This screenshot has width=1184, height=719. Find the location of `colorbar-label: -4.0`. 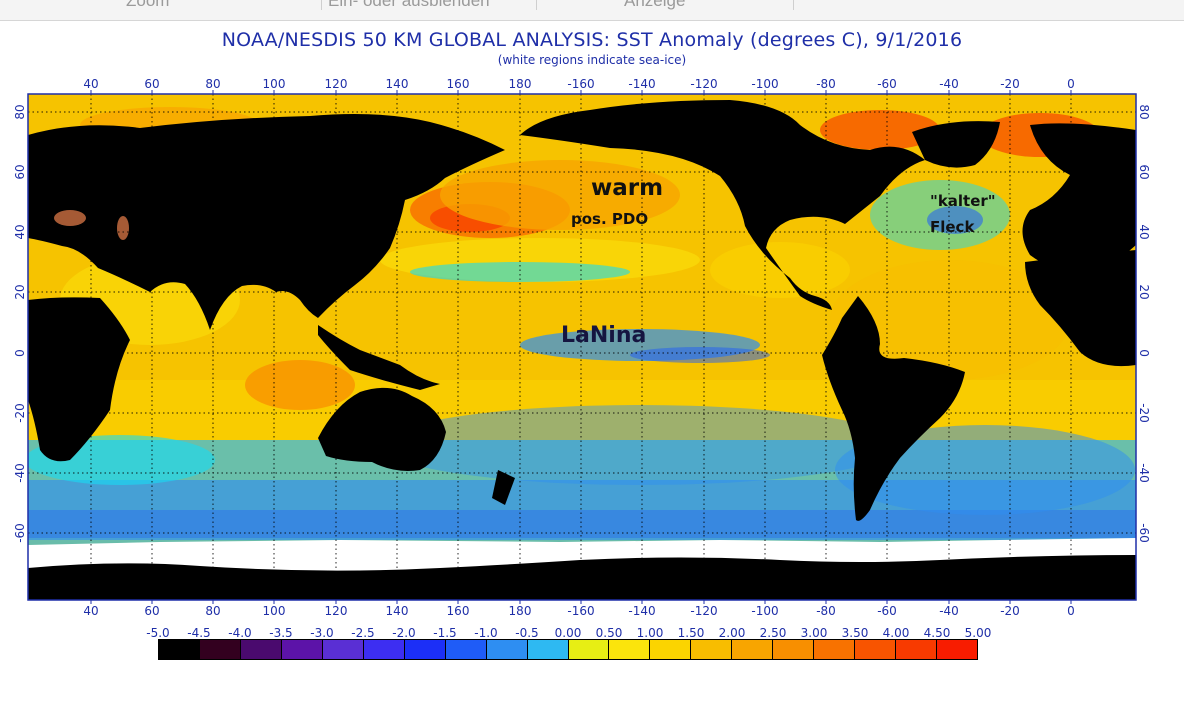

colorbar-label: -4.0 is located at coordinates (240, 633).